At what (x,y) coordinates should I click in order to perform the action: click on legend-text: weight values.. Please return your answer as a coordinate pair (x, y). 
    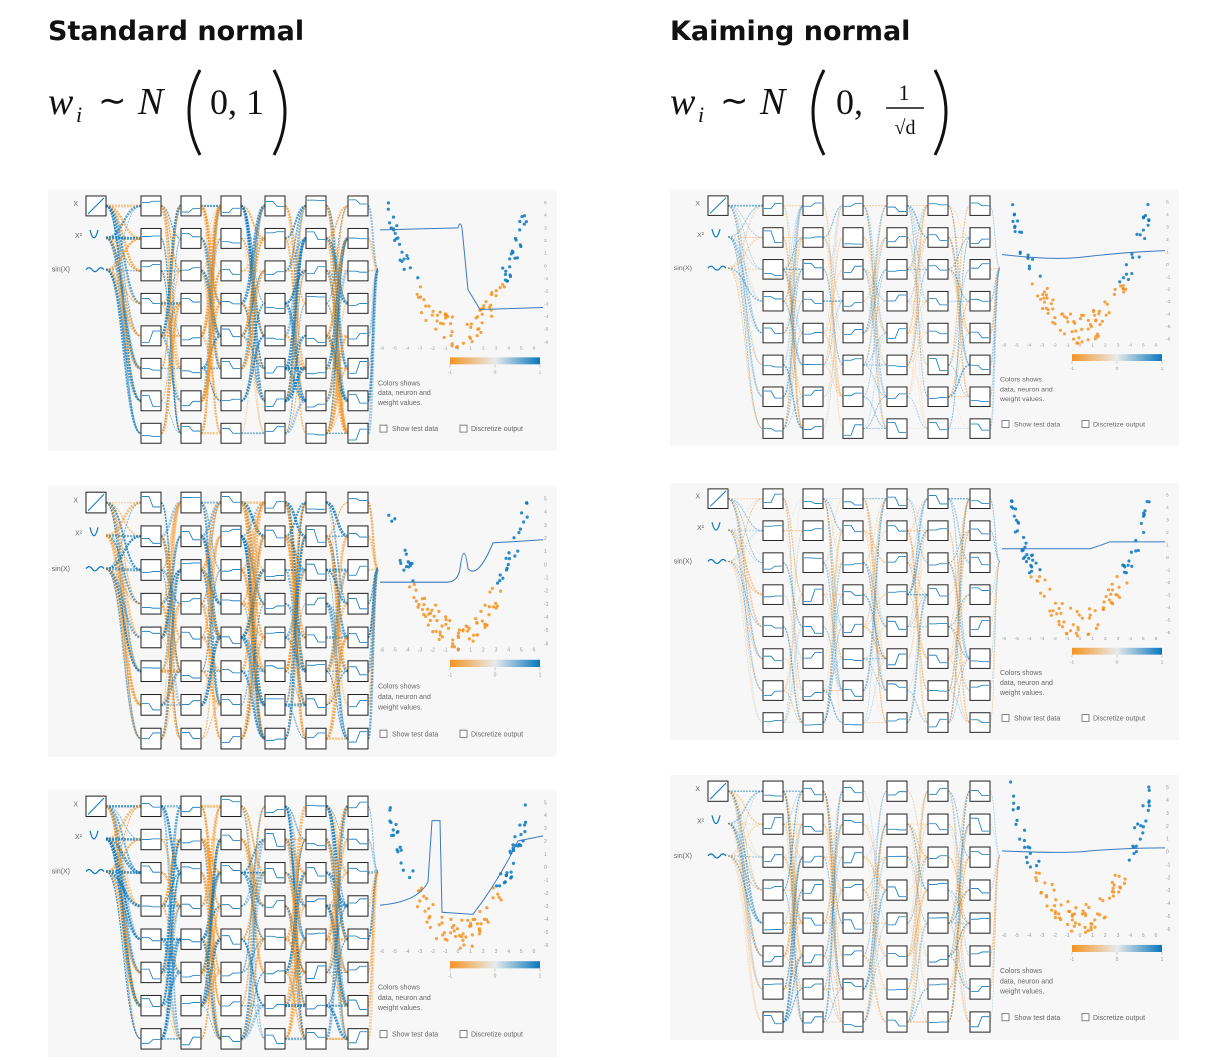
    Looking at the image, I should click on (1021, 399).